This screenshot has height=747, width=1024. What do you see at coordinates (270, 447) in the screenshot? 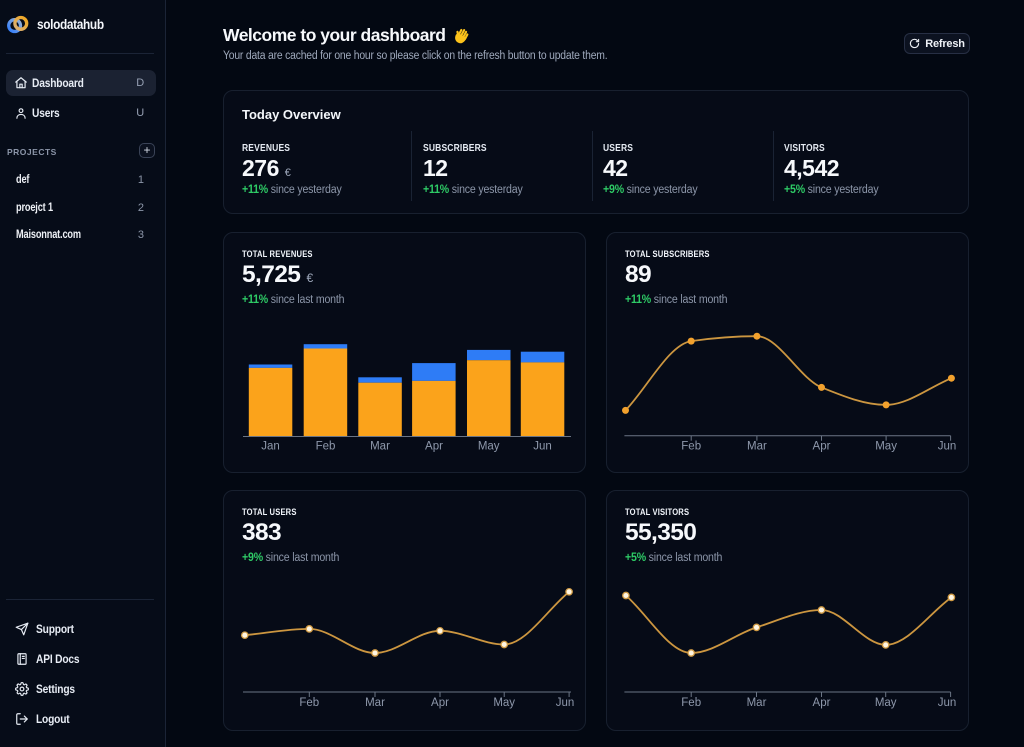
I see `svg-text: Jan` at bounding box center [270, 447].